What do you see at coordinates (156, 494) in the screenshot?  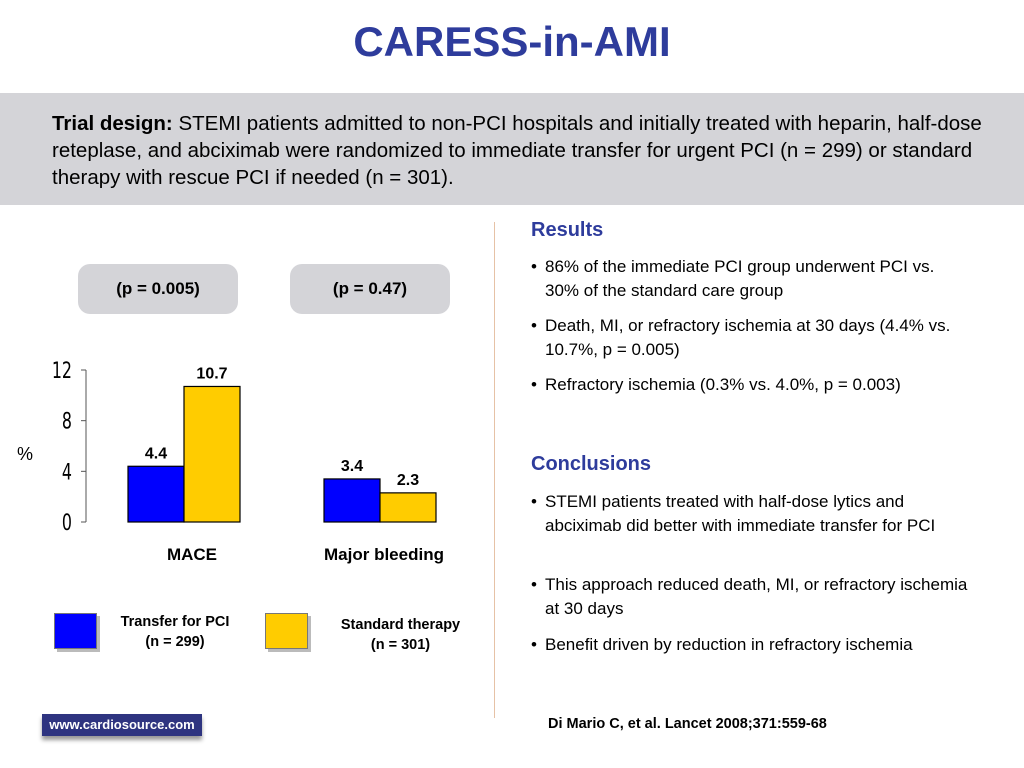 I see `bar-mace-transfer` at bounding box center [156, 494].